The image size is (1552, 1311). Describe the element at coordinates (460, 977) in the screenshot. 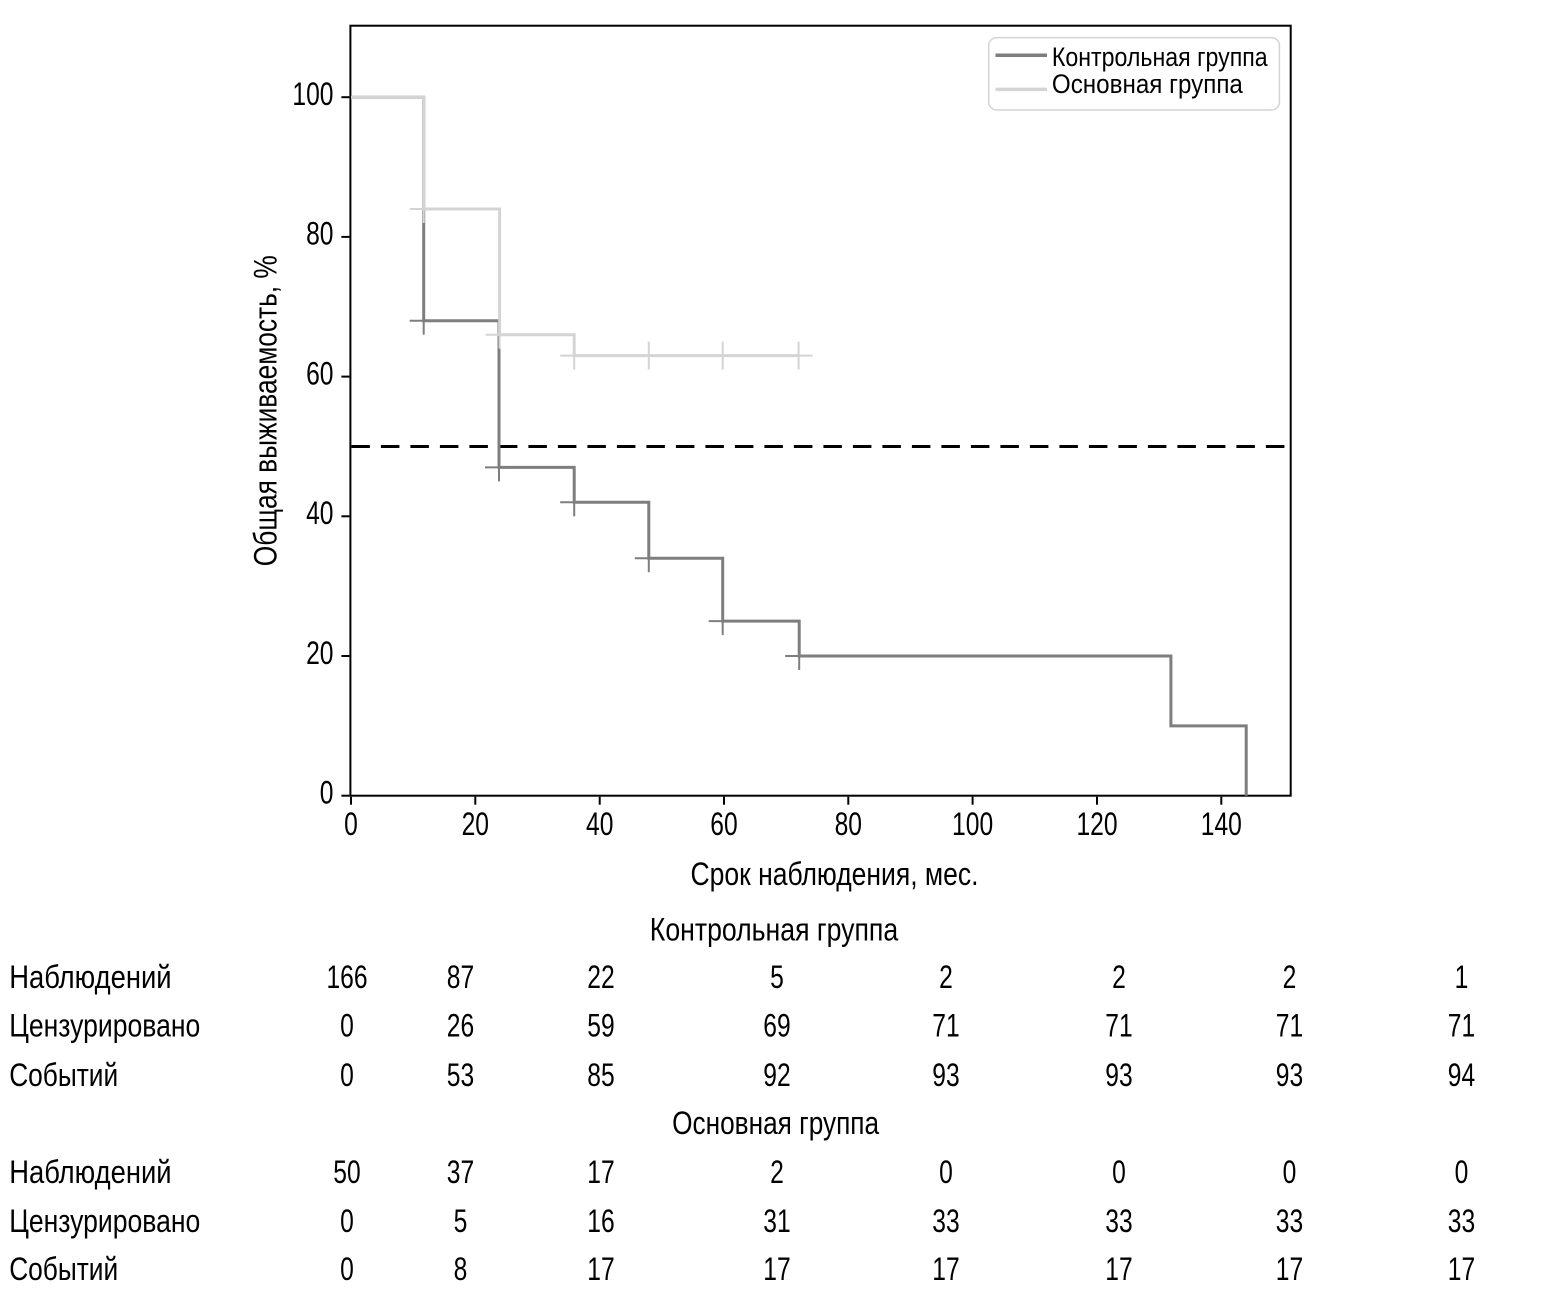

I see `svg-text: 87` at that location.